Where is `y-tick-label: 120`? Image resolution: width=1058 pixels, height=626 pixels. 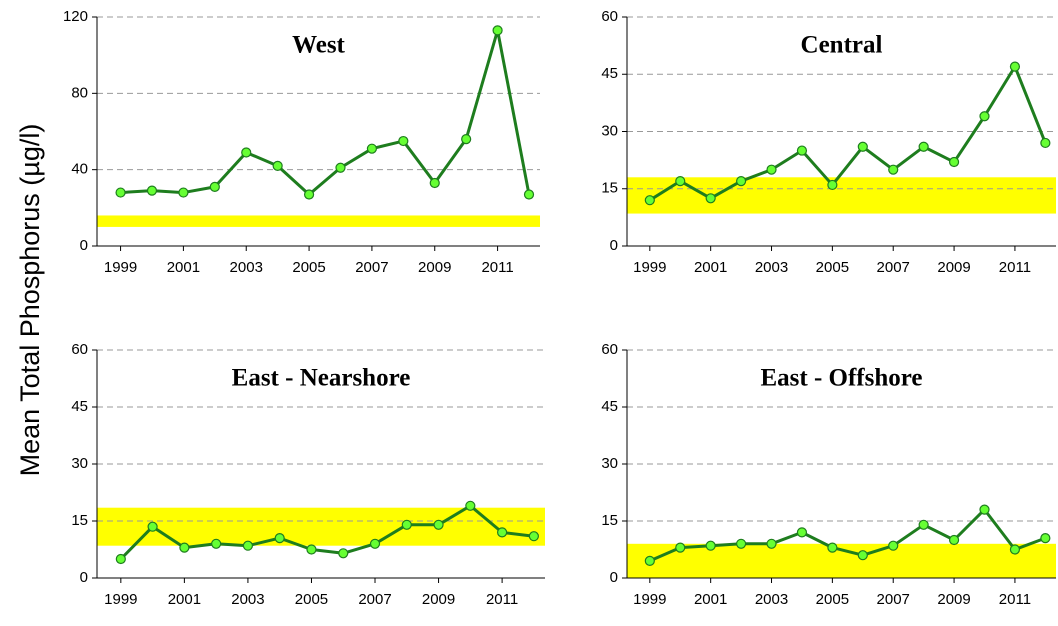
y-tick-label: 120 is located at coordinates (75, 16).